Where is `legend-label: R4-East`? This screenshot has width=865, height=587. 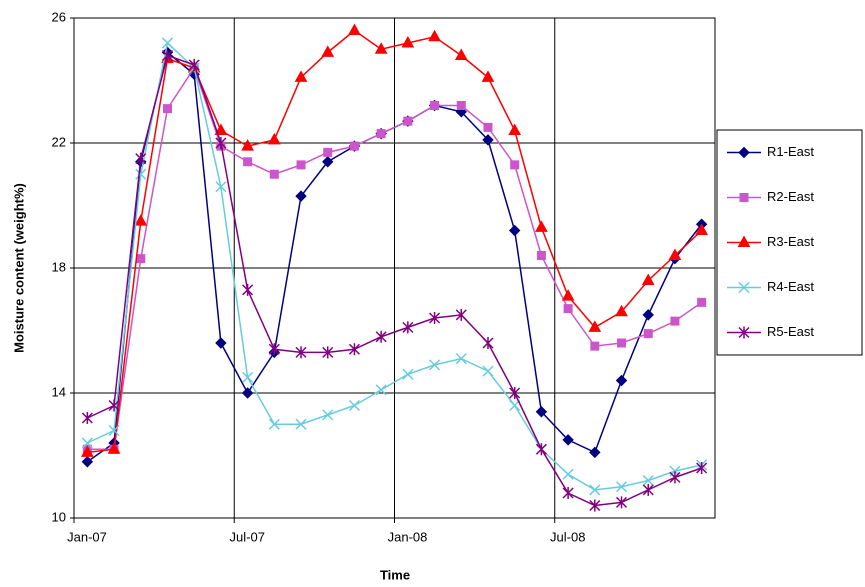
legend-label: R4-East is located at coordinates (790, 286).